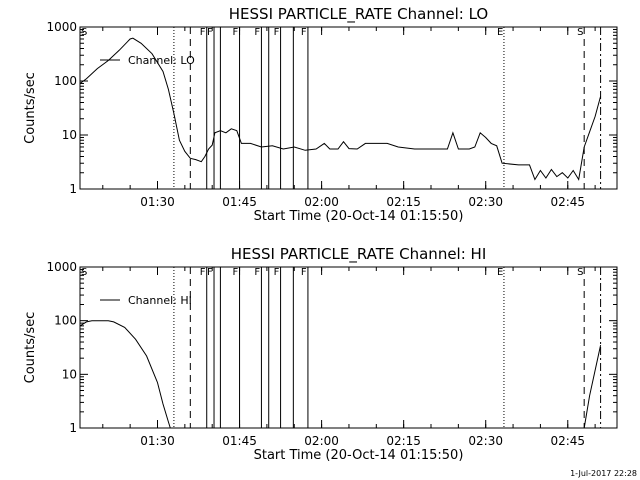 The width and height of the screenshot is (640, 480). Describe the element at coordinates (358, 14) in the screenshot. I see `chart-title: HESSI PARTICLE_RATE Channel: LO` at that location.